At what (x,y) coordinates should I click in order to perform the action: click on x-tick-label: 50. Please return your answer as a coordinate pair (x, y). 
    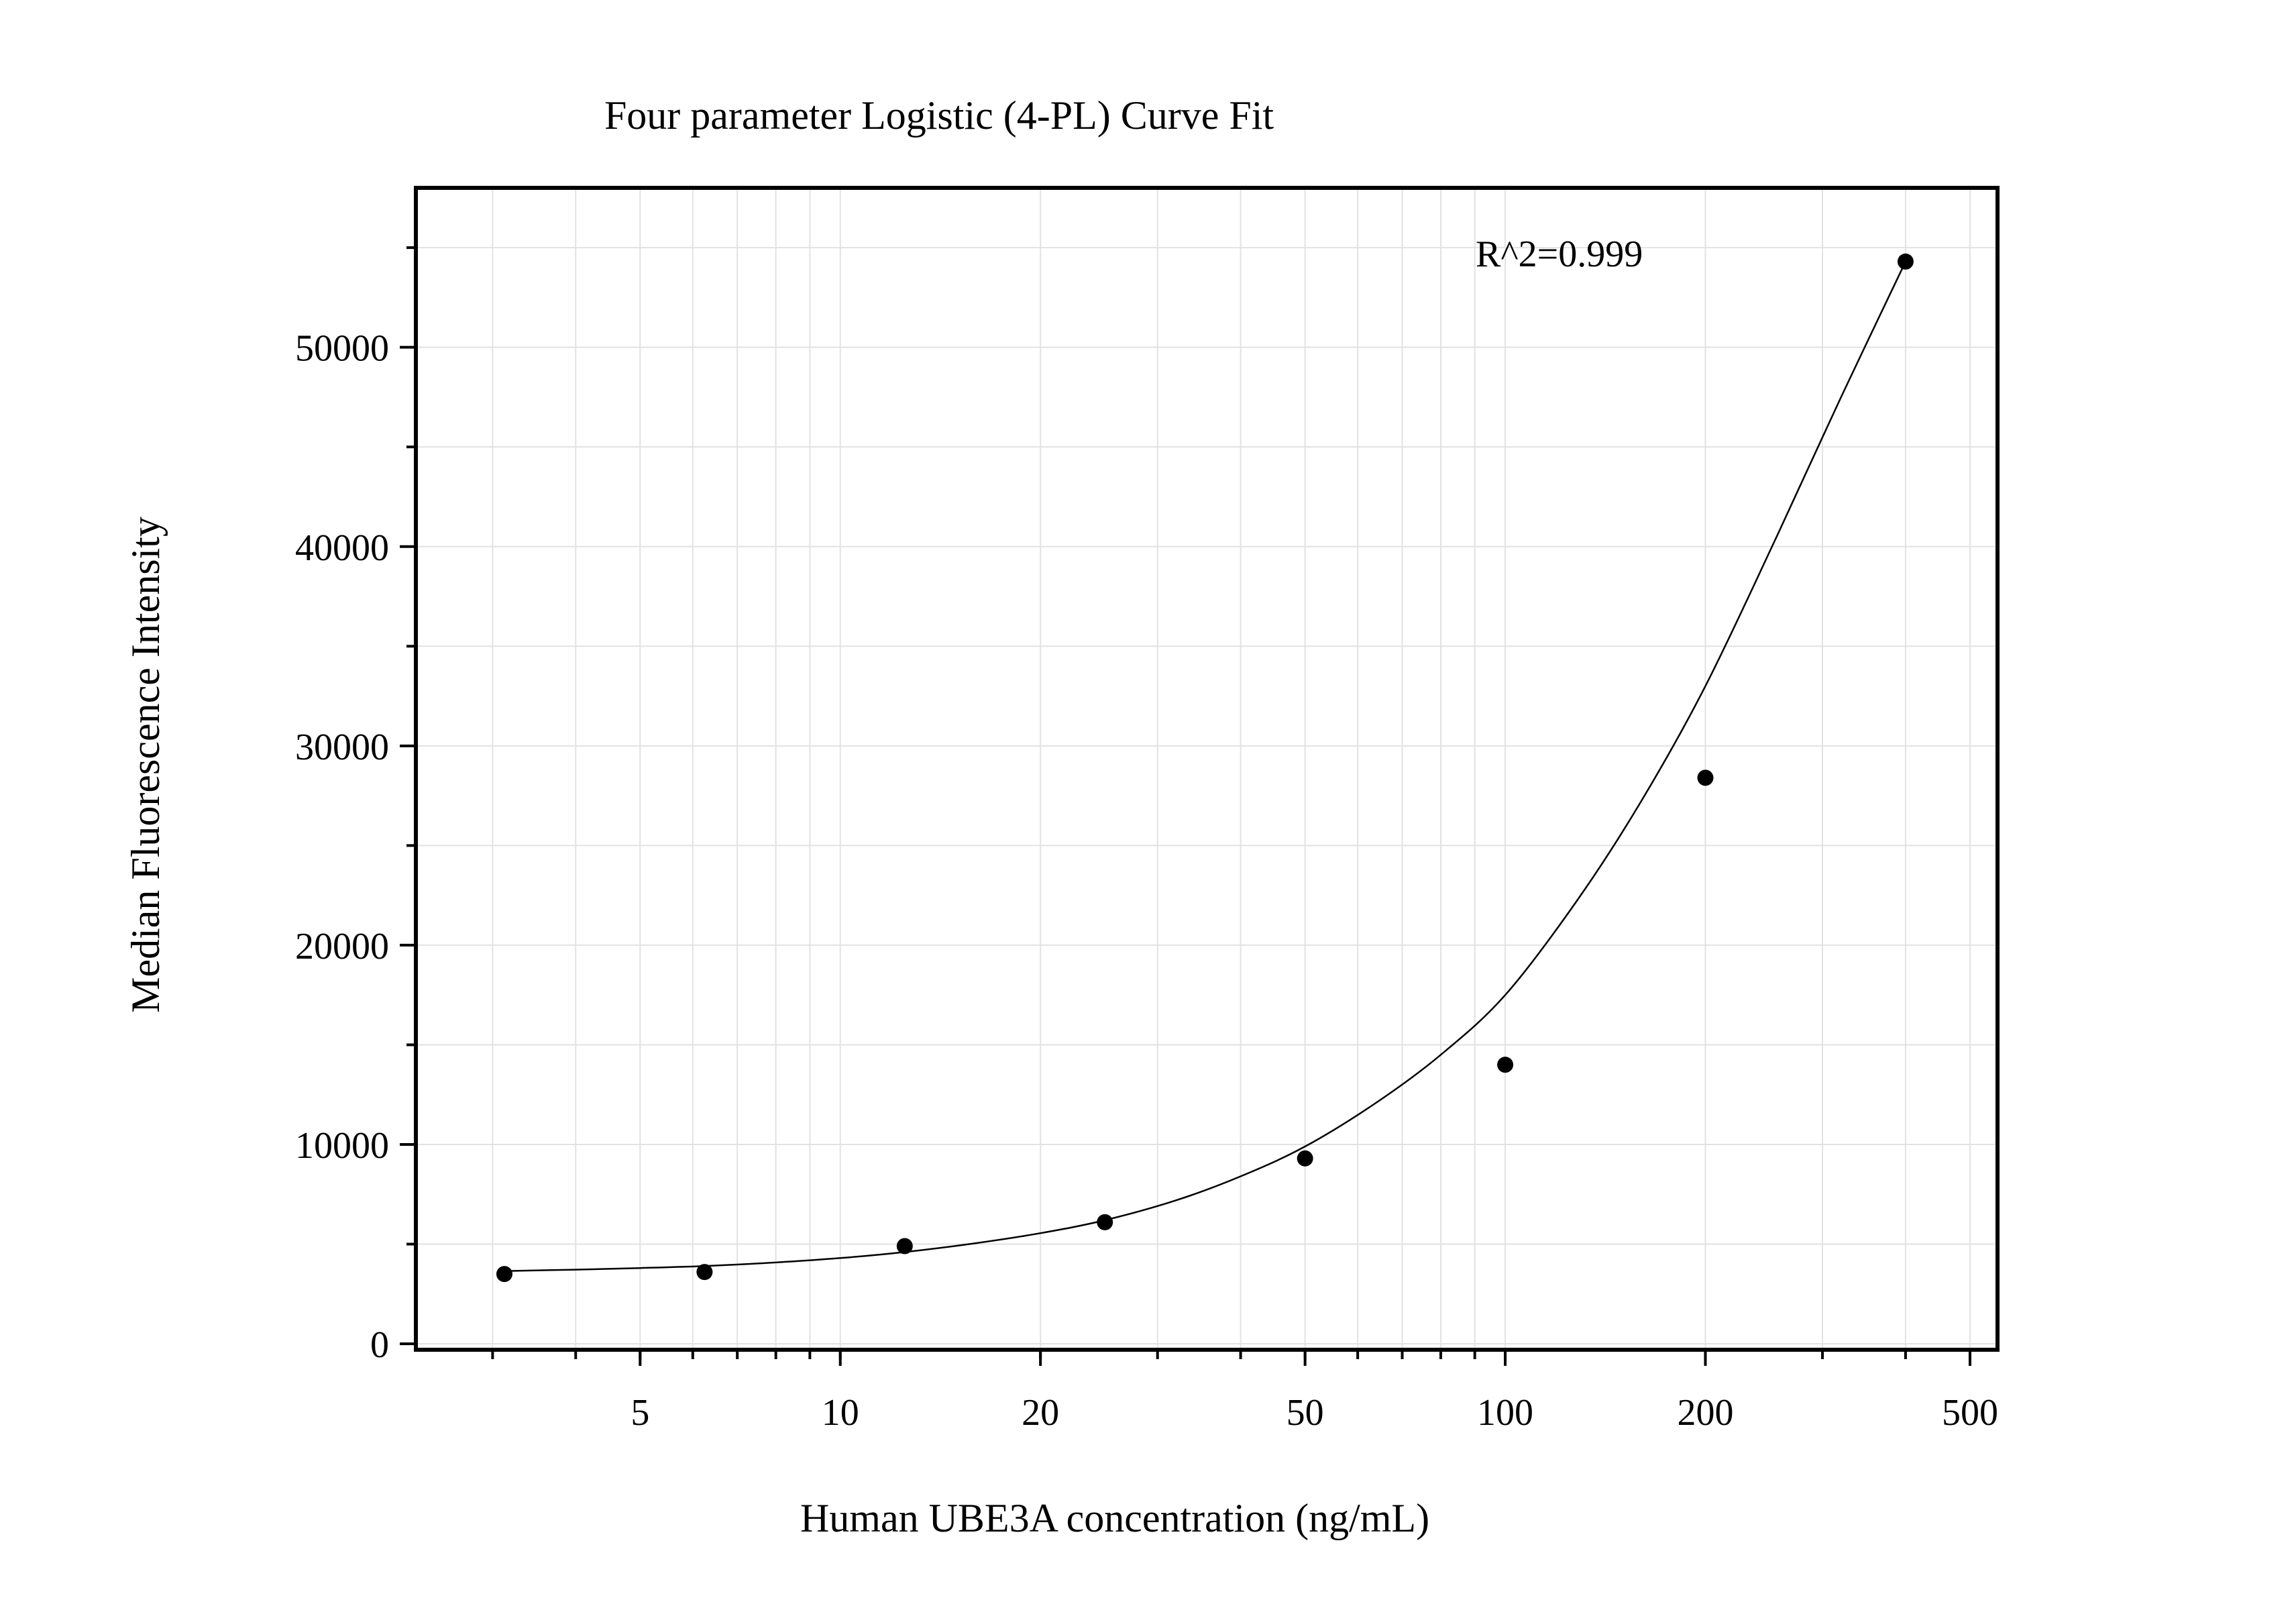
    Looking at the image, I should click on (1305, 1413).